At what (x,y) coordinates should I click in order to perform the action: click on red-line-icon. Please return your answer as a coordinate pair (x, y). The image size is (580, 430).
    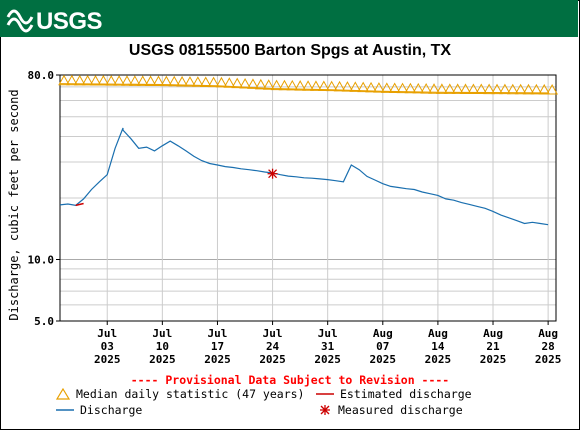
    Looking at the image, I should click on (325, 394).